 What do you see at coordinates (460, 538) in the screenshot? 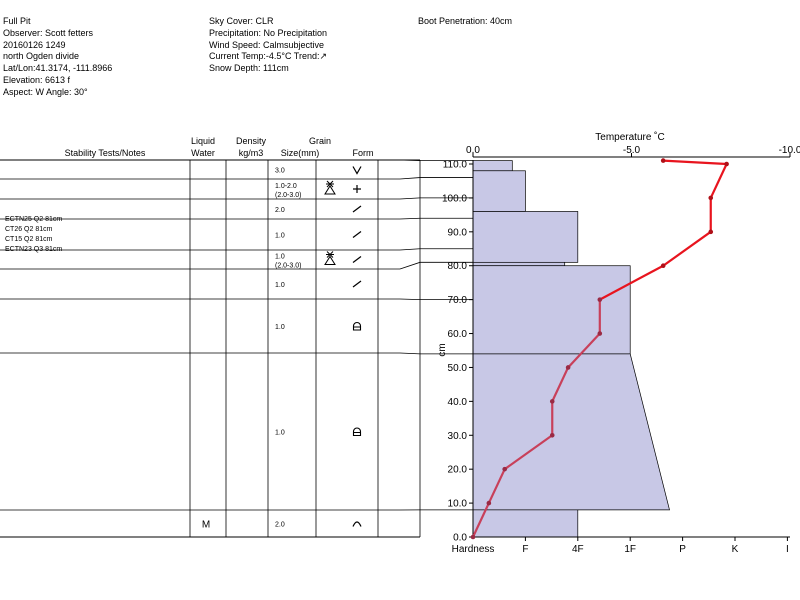
I see `height-tick-label: 0.0` at bounding box center [460, 538].